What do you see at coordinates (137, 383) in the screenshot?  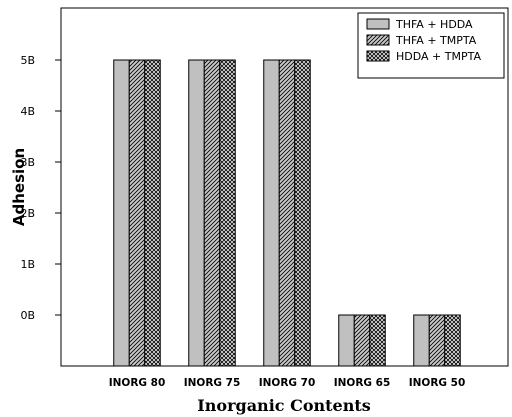 I see `x-tick-label: INORG 80` at bounding box center [137, 383].